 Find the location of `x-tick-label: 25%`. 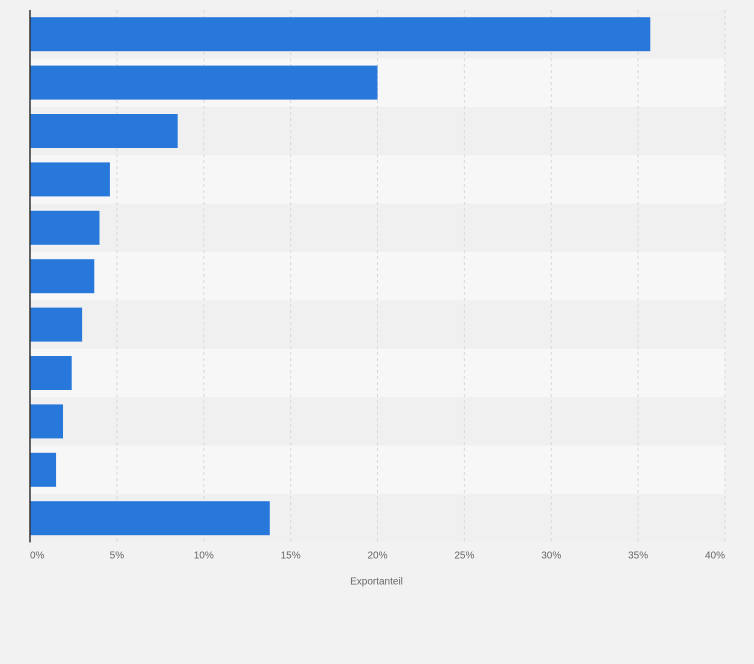

x-tick-label: 25% is located at coordinates (464, 555).